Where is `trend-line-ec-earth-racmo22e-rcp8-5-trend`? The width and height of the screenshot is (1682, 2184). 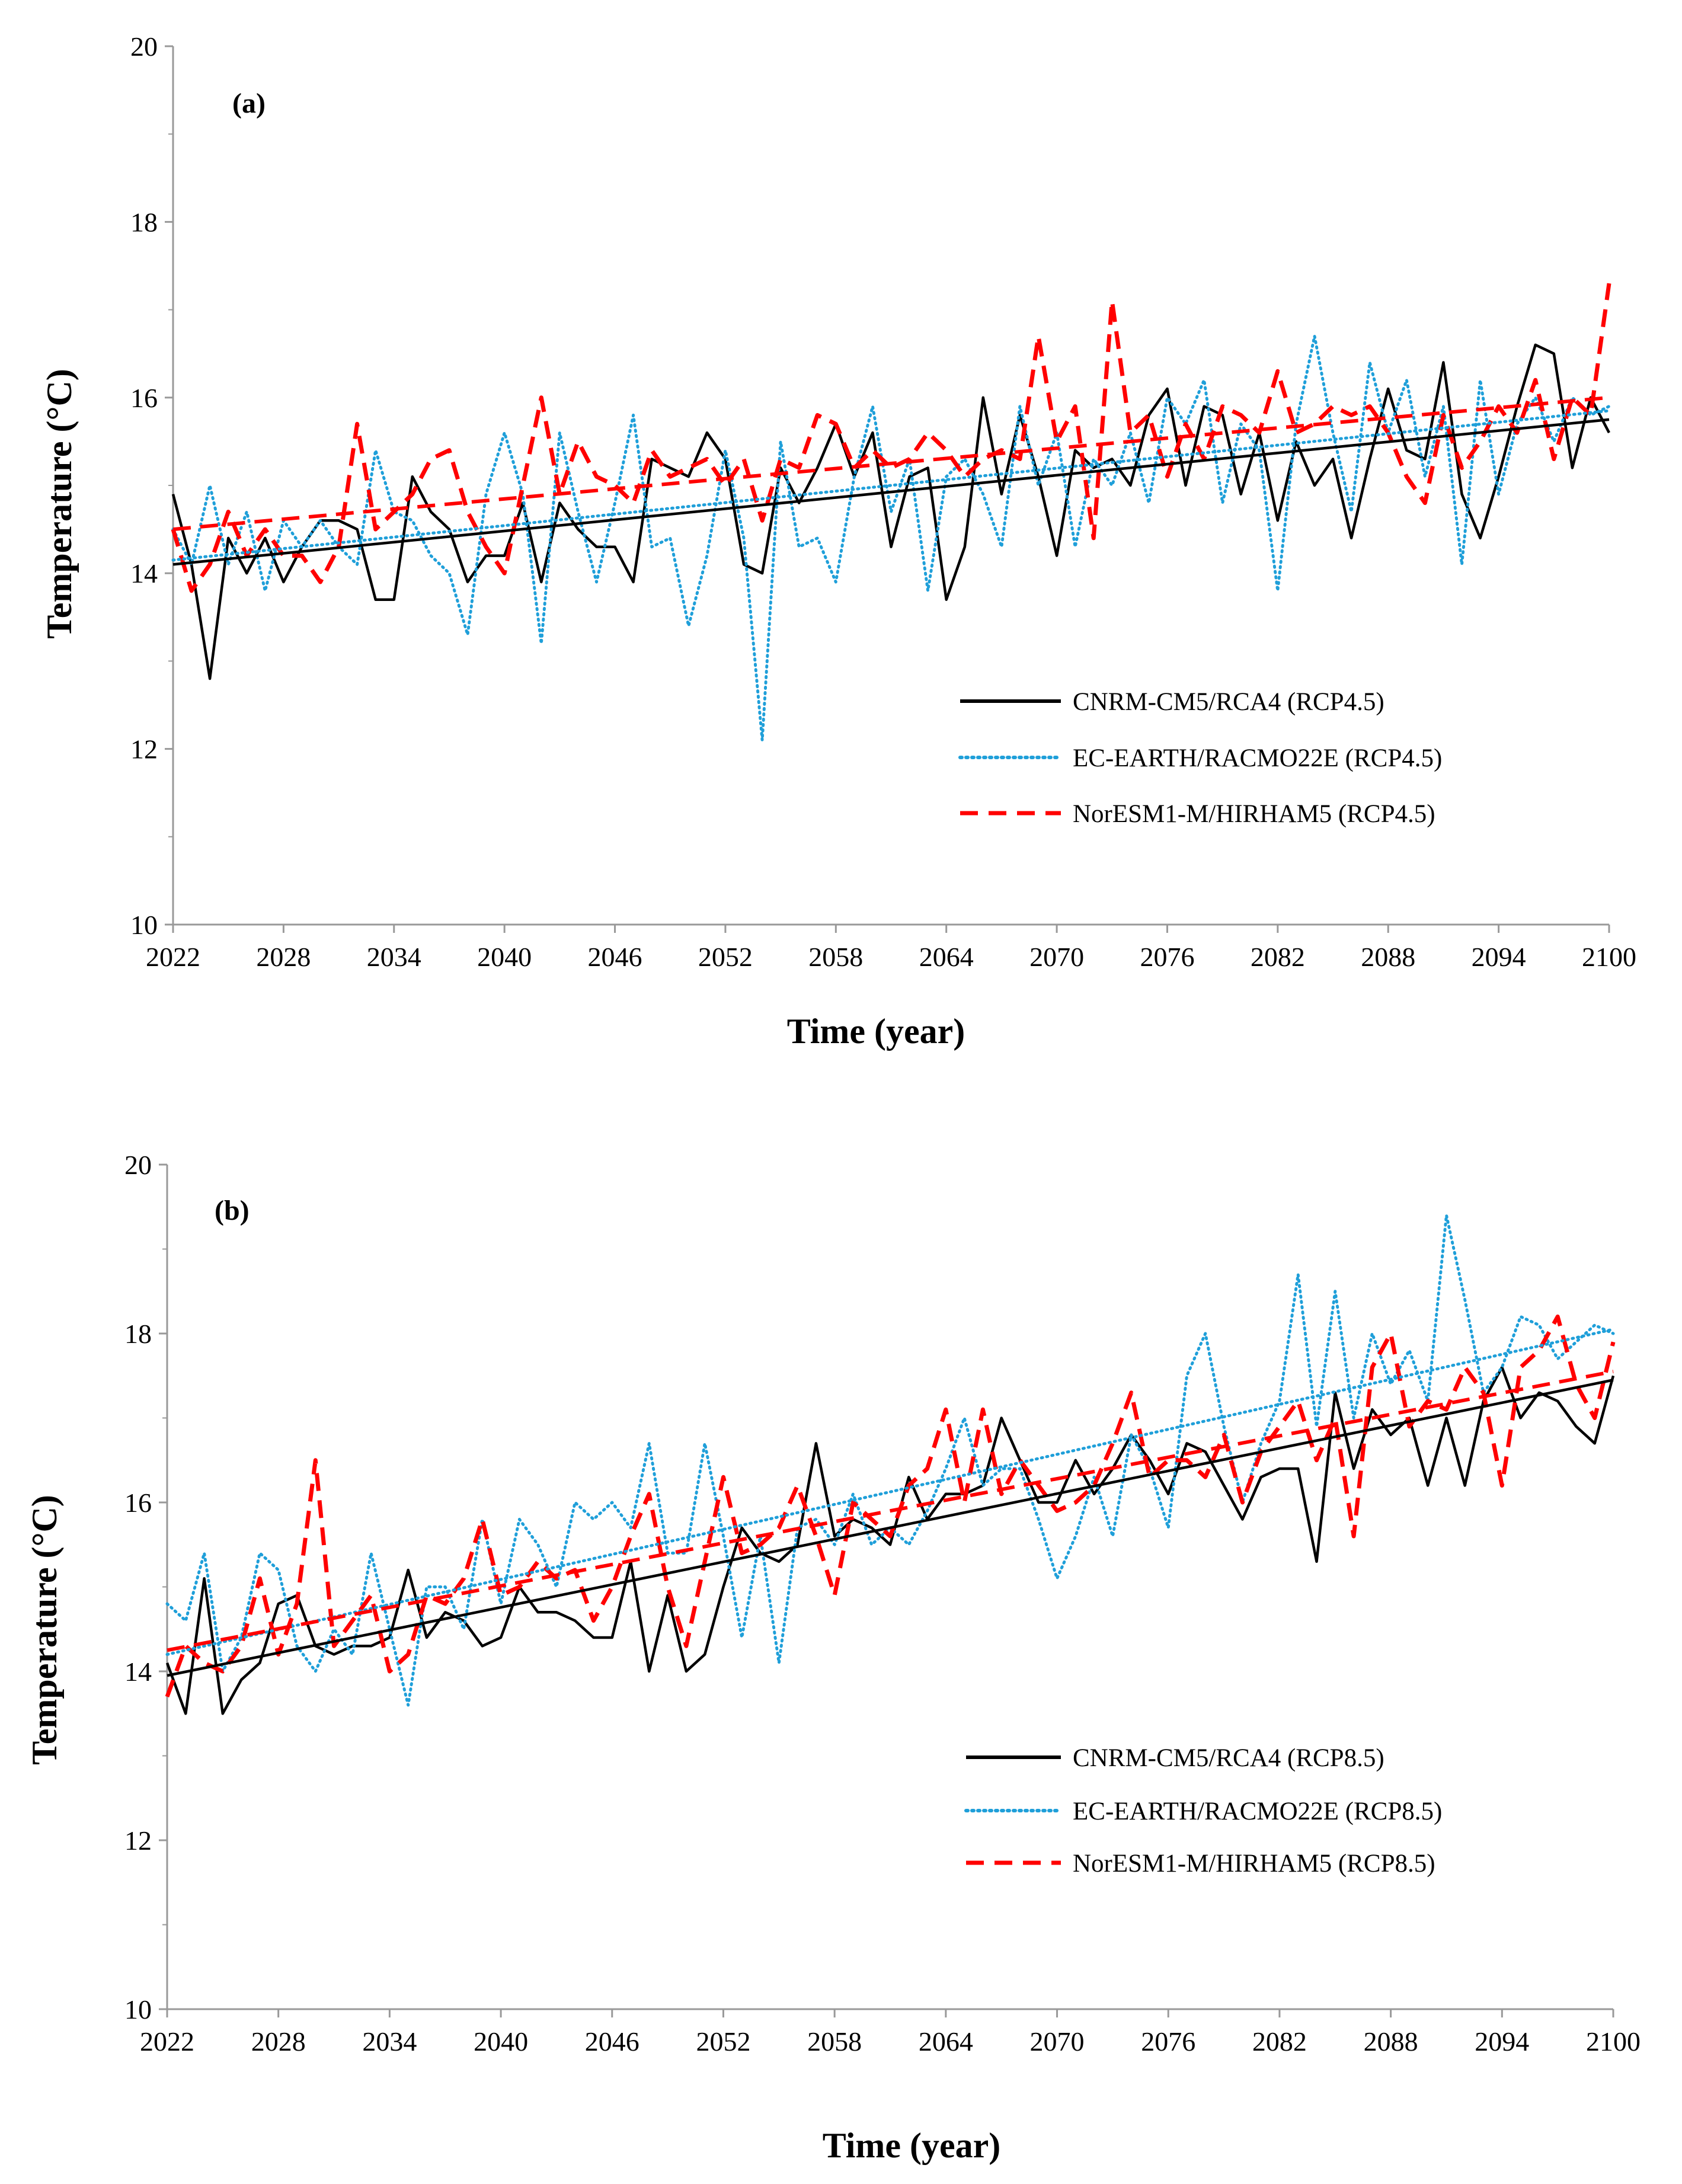
trend-line-ec-earth-racmo22e-rcp8-5-trend is located at coordinates (890, 1492).